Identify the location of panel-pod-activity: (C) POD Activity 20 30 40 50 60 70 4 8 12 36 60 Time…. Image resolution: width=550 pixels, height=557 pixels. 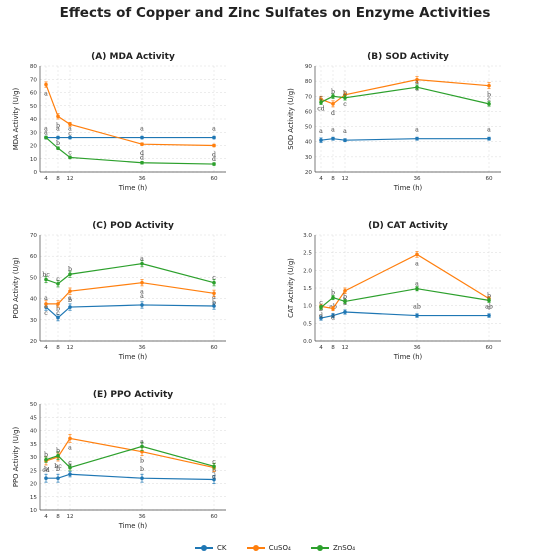
(119, 291).